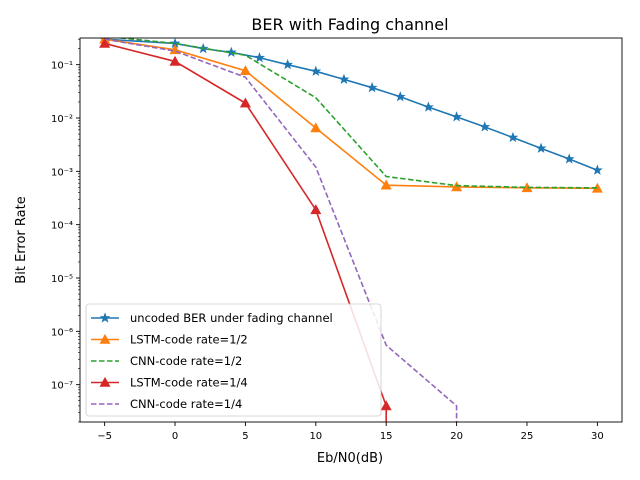 Image resolution: width=640 pixels, height=480 pixels. What do you see at coordinates (62, 226) in the screenshot?
I see `y-tick-label: 10⁻⁴` at bounding box center [62, 226].